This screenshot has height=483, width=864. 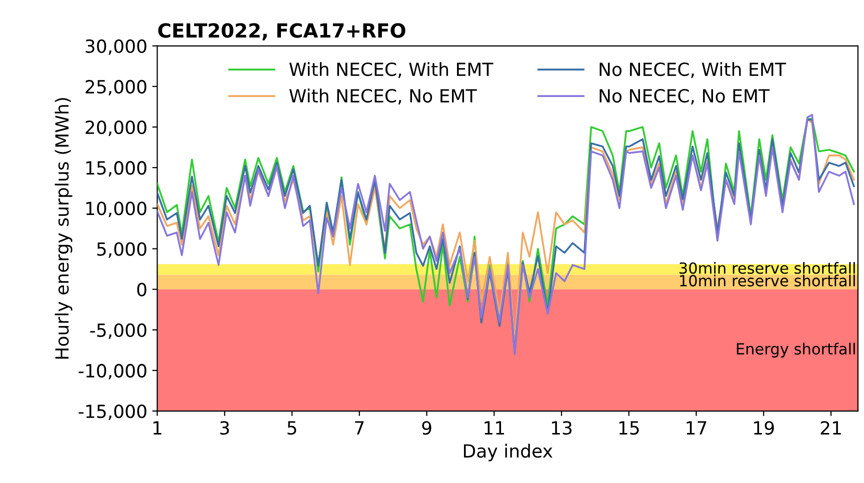 I want to click on y-tick-label: 30,000, so click(x=116, y=47).